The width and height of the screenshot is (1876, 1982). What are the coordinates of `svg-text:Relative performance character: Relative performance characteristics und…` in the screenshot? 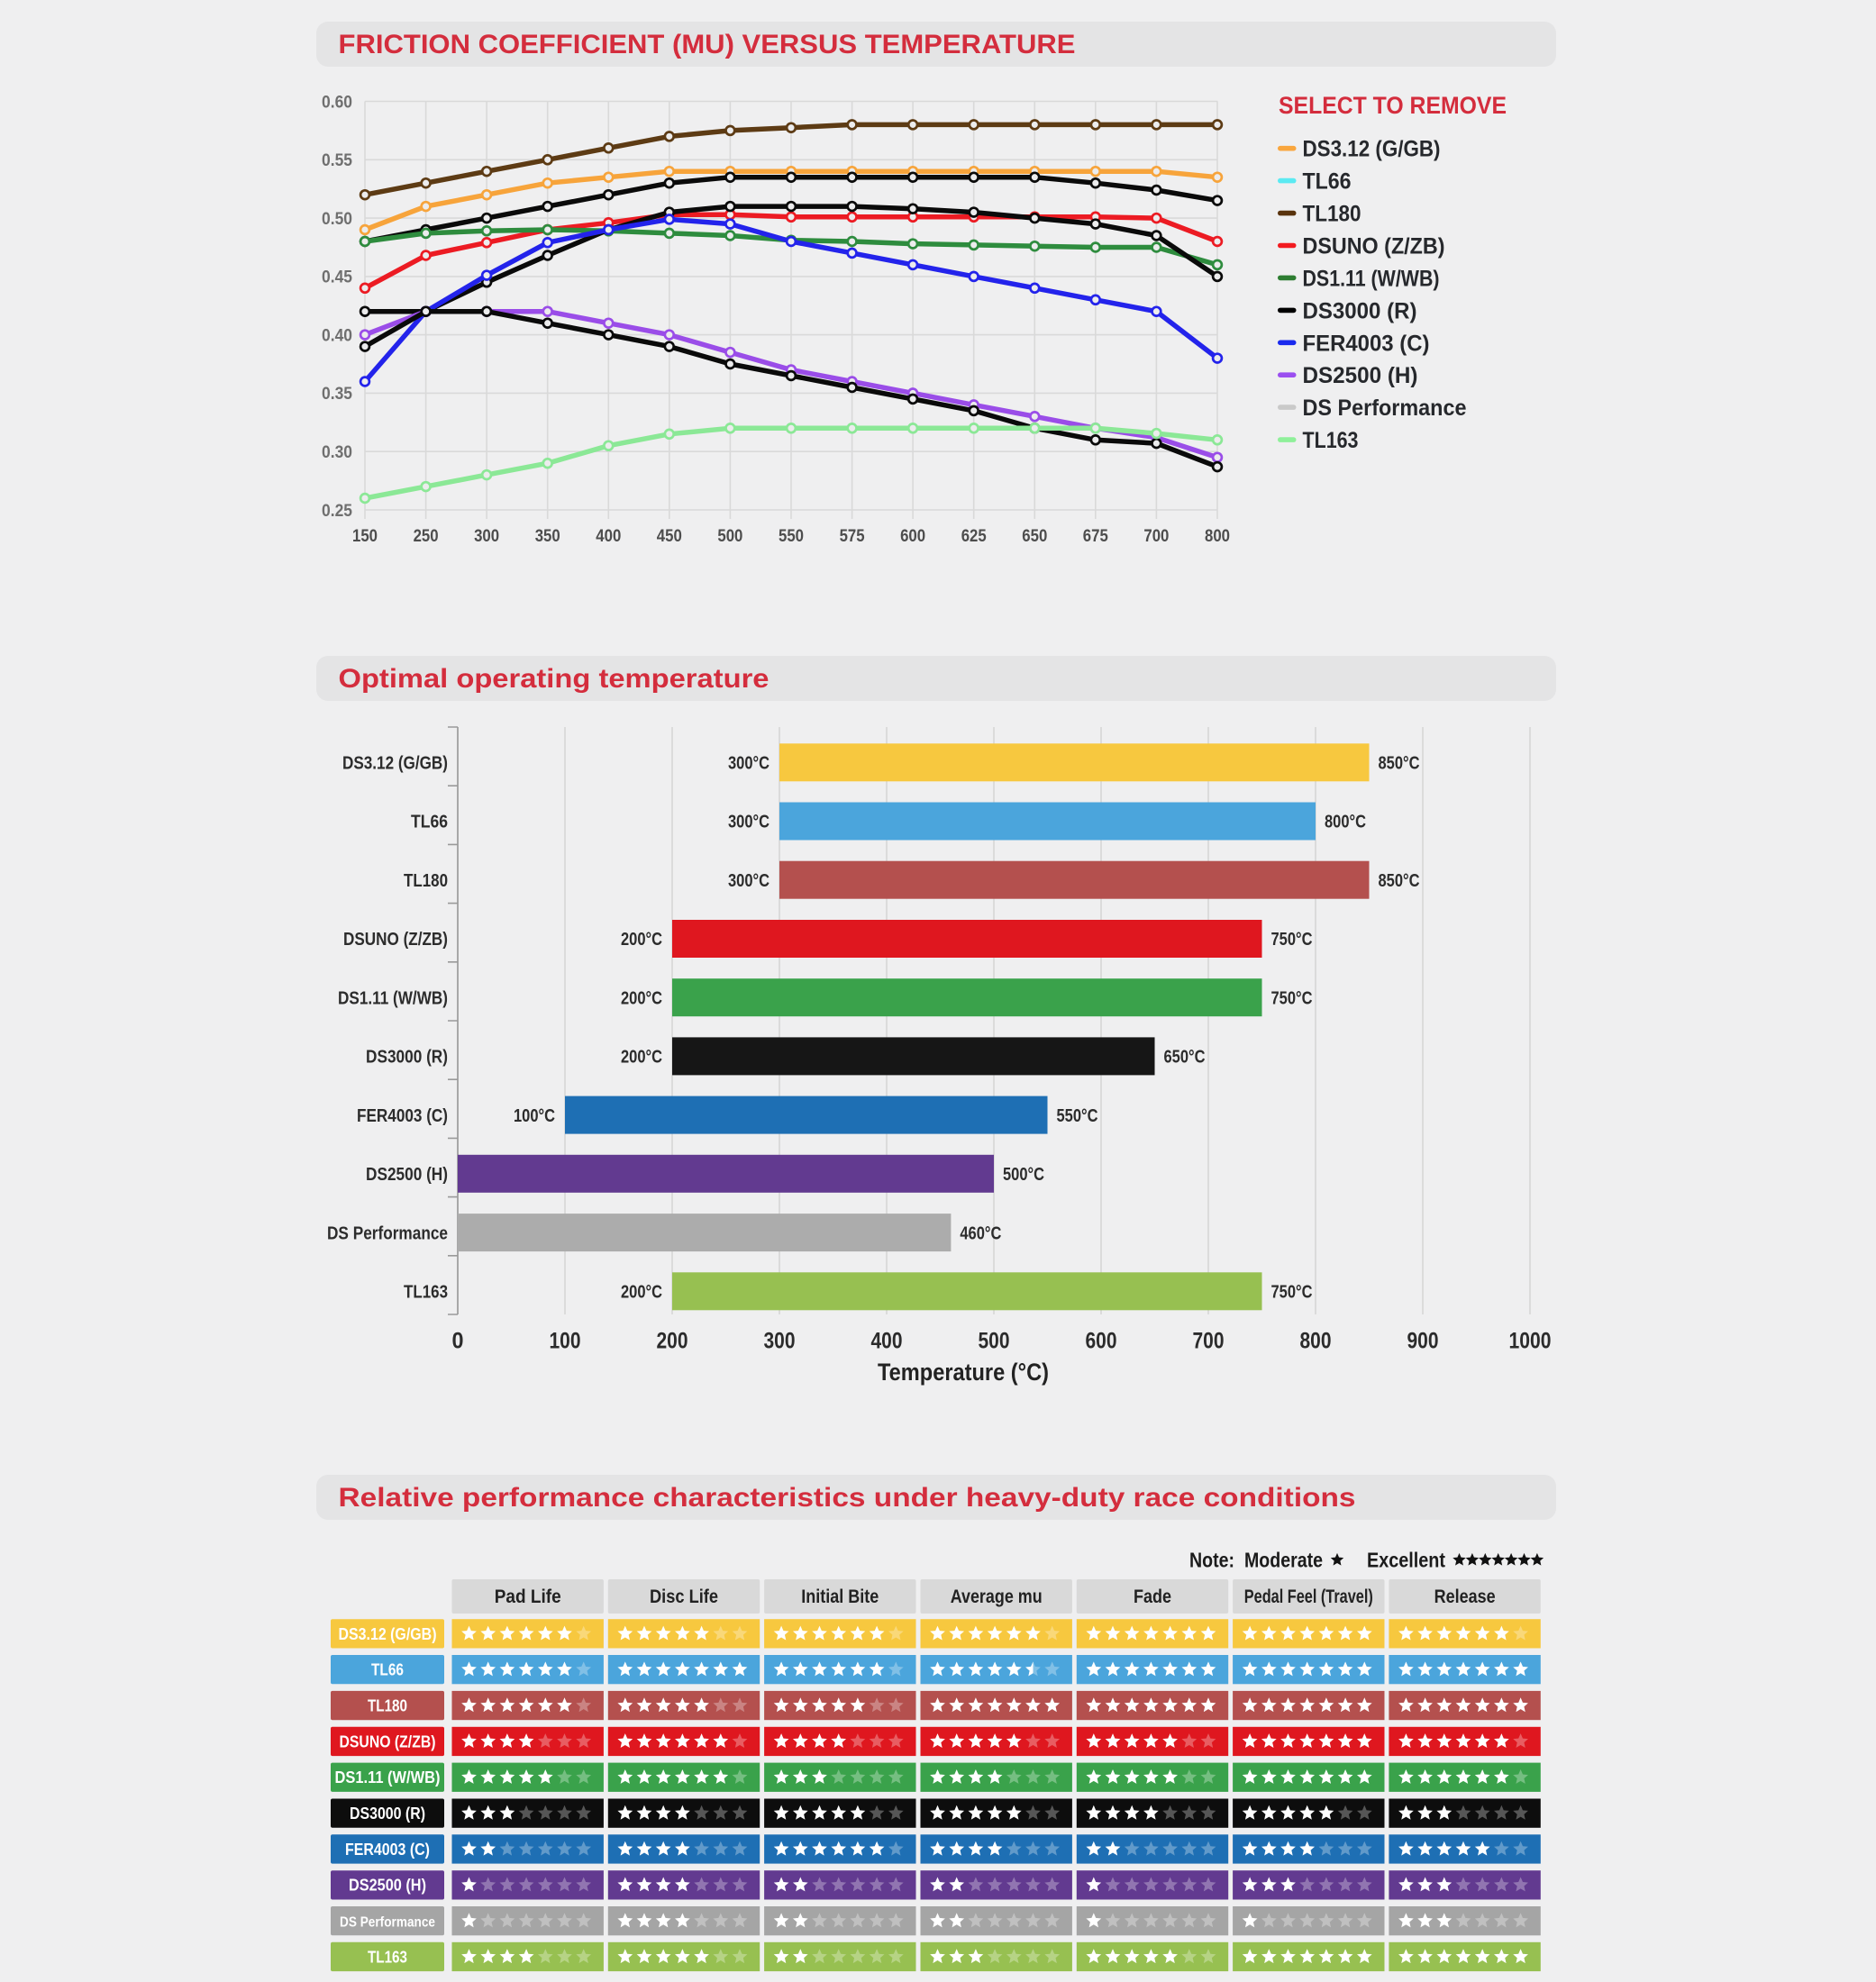 It's located at (847, 1498).